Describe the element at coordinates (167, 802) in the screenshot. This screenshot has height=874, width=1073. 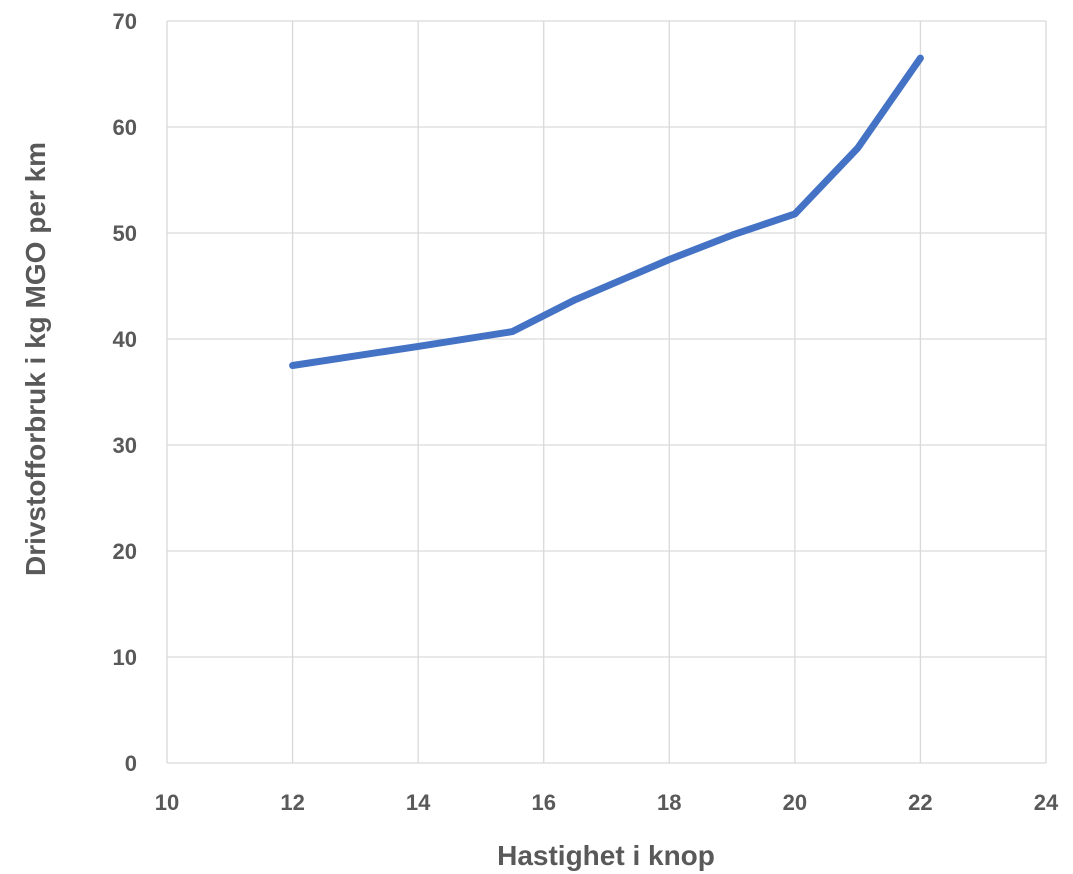
I see `x-tick-label: 10` at that location.